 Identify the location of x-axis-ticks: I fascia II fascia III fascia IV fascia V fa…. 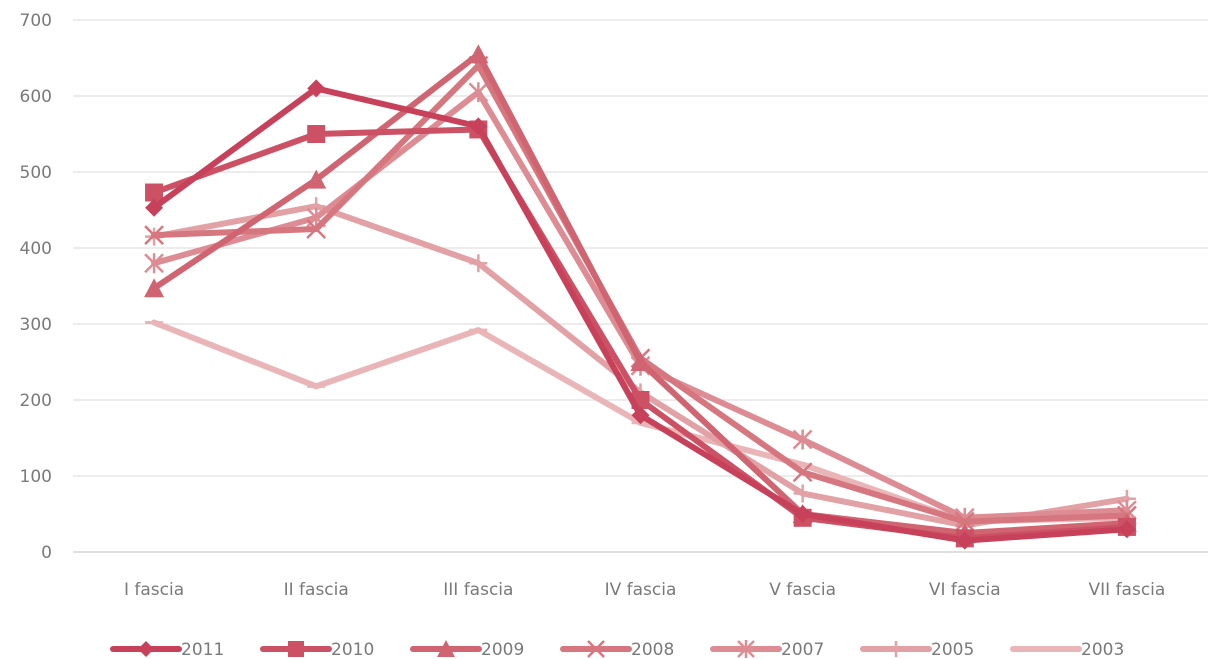
(644, 590).